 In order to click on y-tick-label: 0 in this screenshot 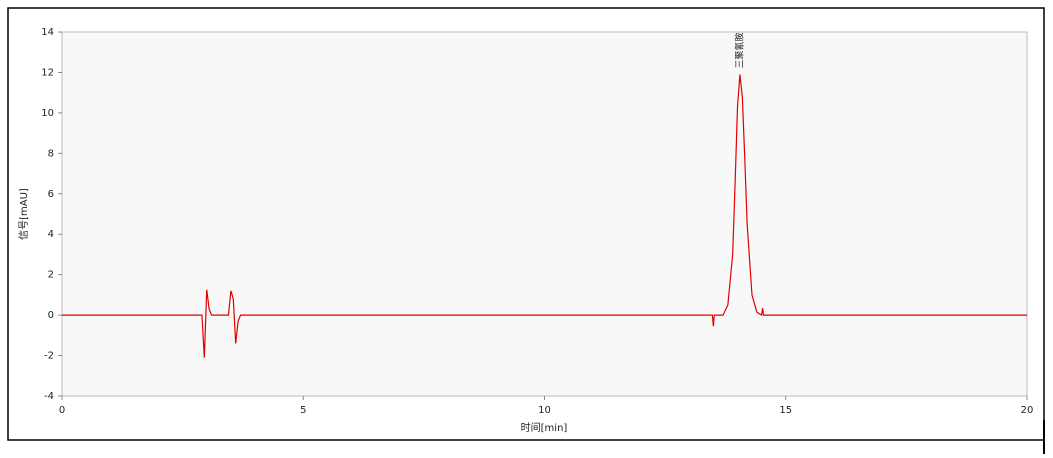, I will do `click(51, 315)`.